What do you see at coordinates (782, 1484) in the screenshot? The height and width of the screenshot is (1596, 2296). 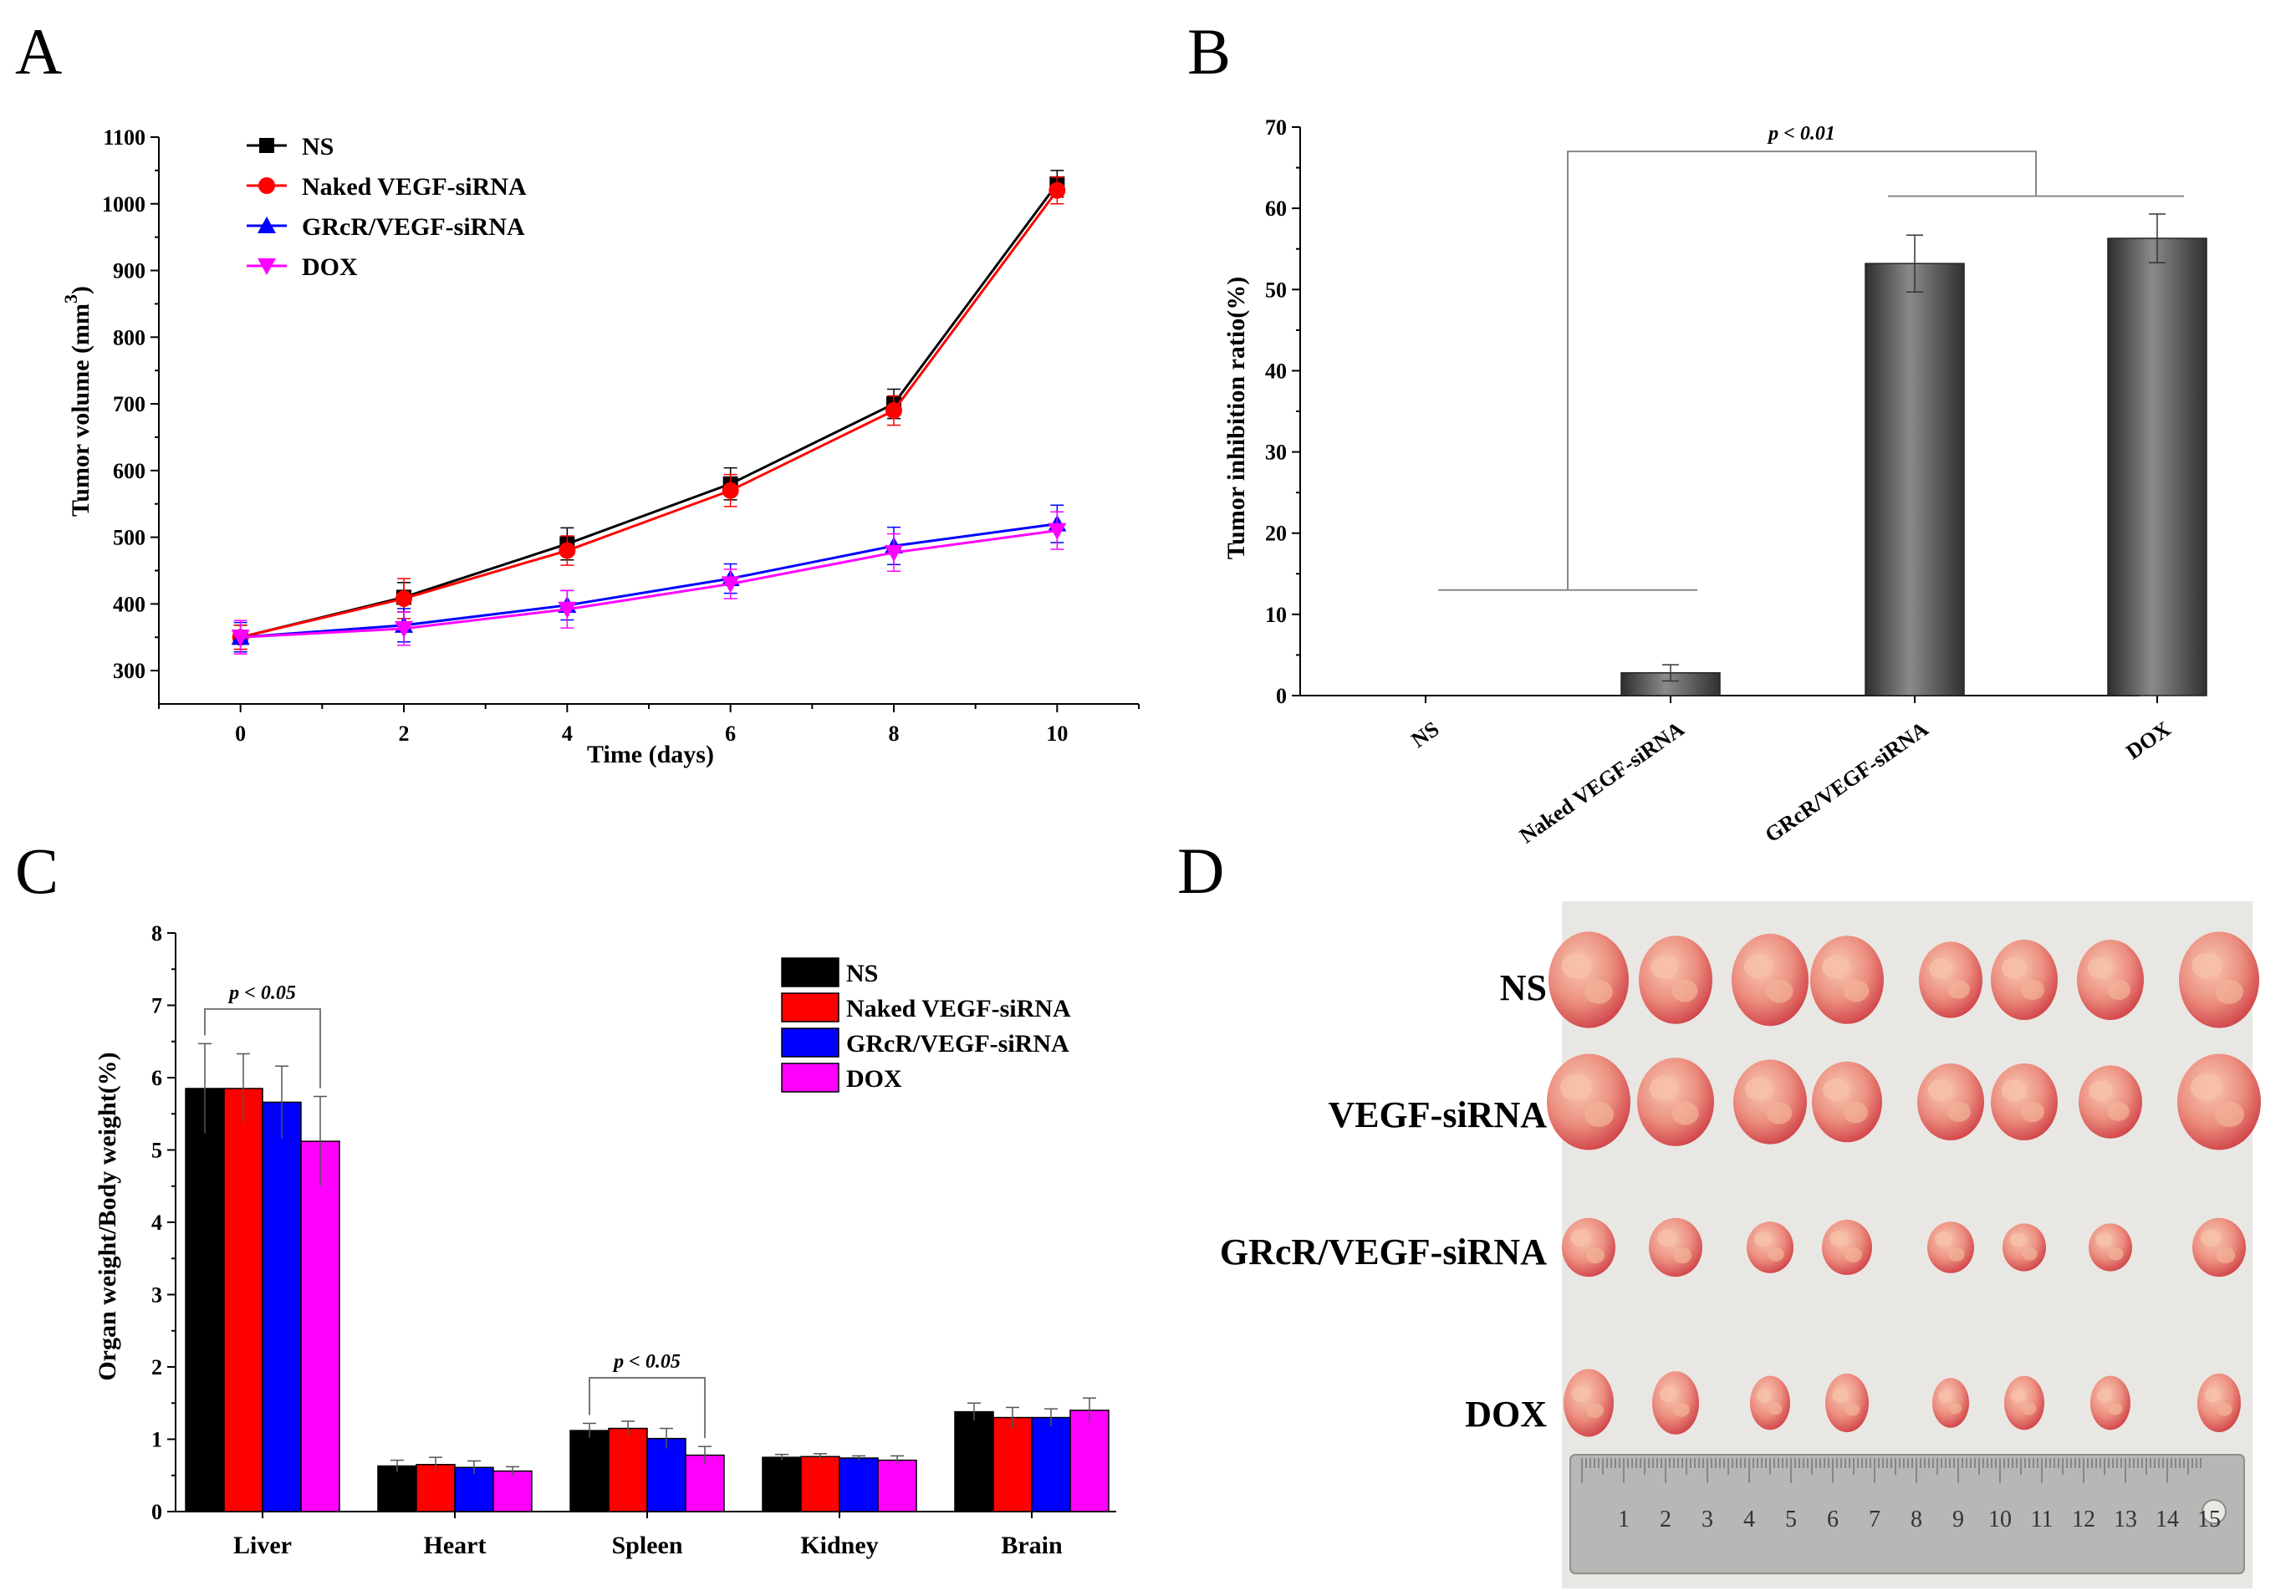 I see `c-bar-kidney-ns` at bounding box center [782, 1484].